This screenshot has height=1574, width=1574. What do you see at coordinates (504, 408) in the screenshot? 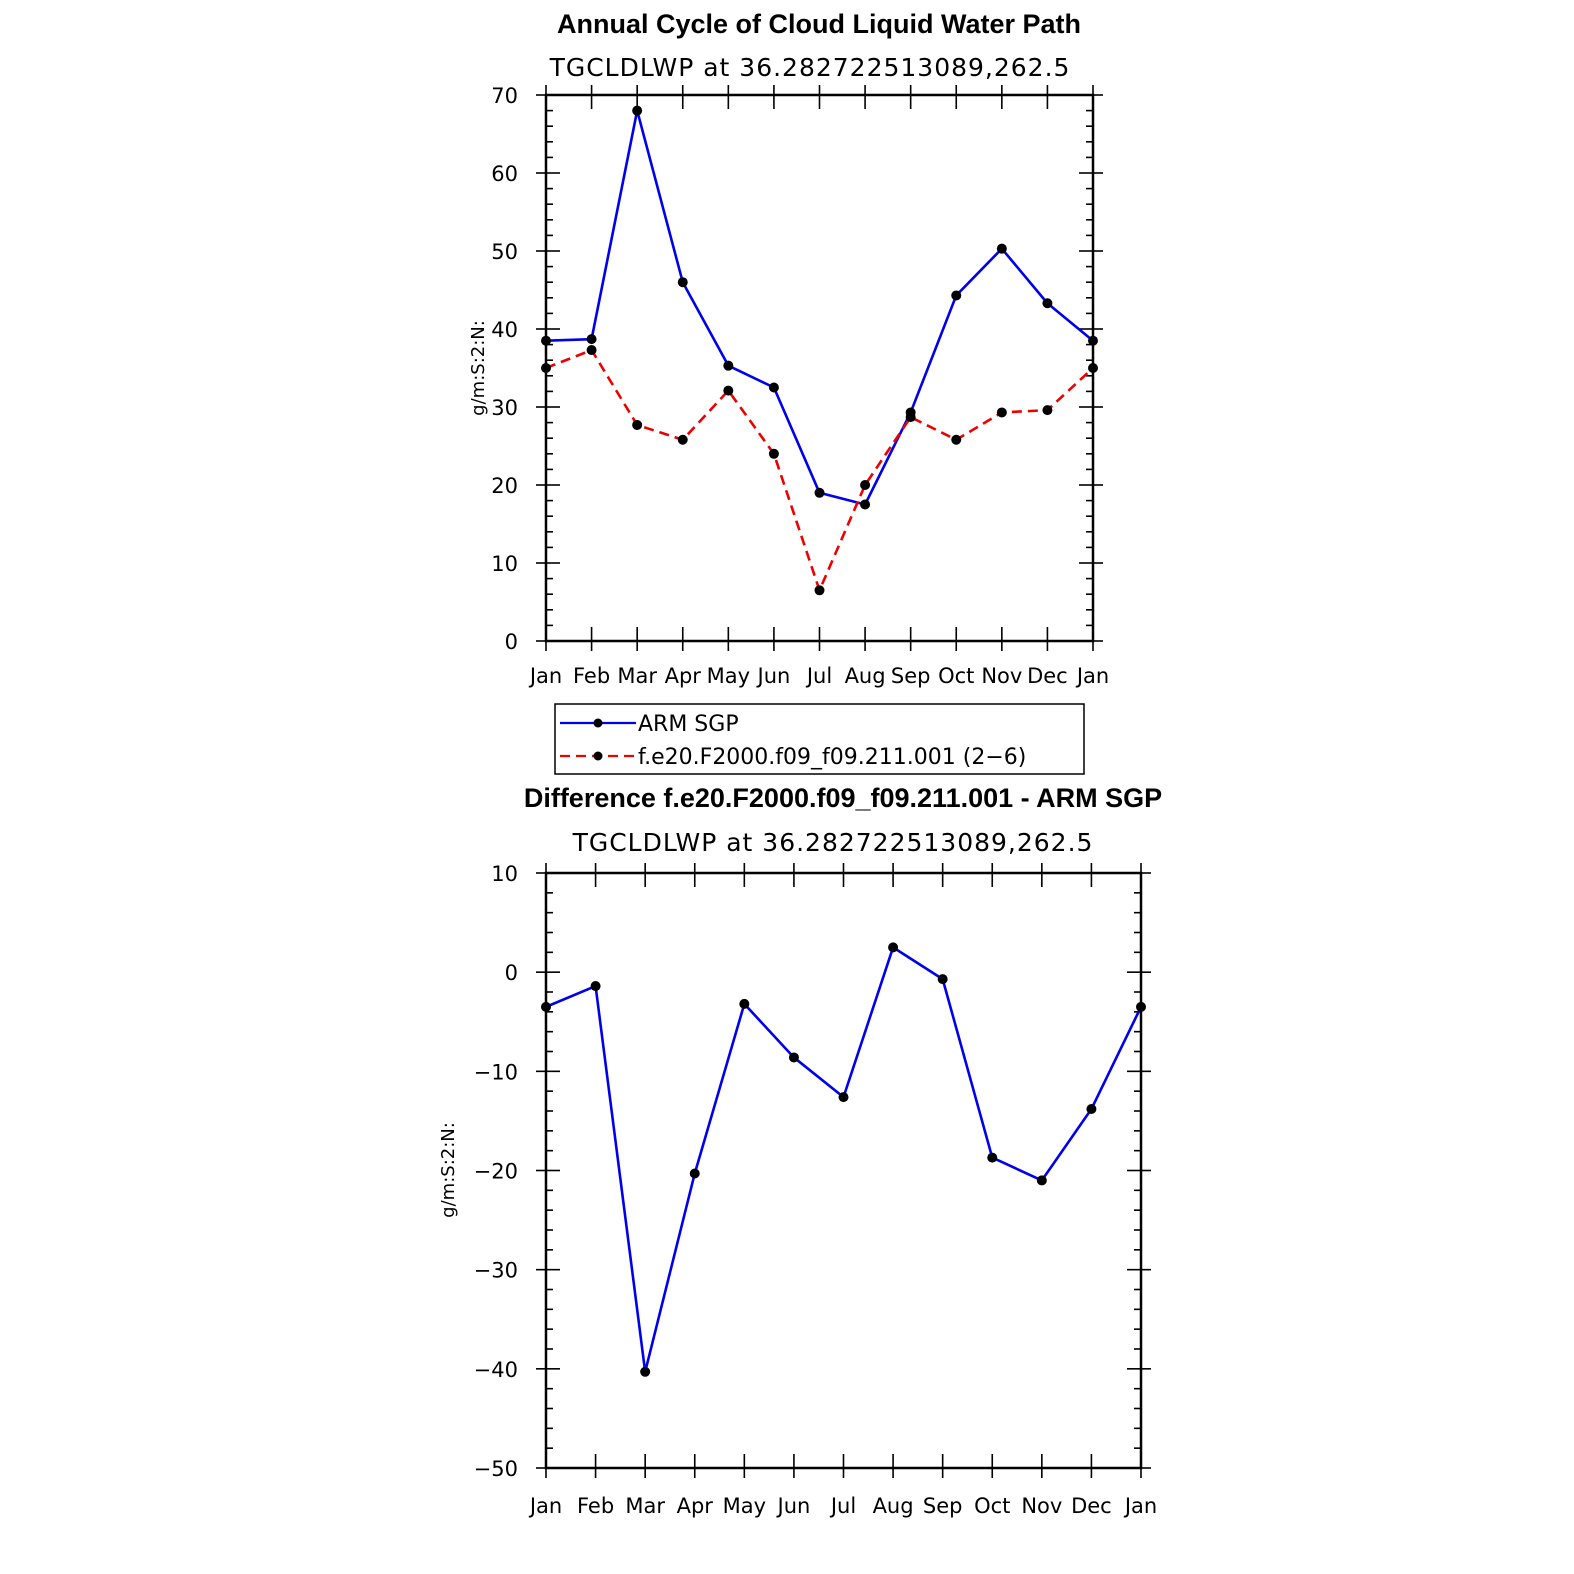
I see `y-tick-label: 30` at bounding box center [504, 408].